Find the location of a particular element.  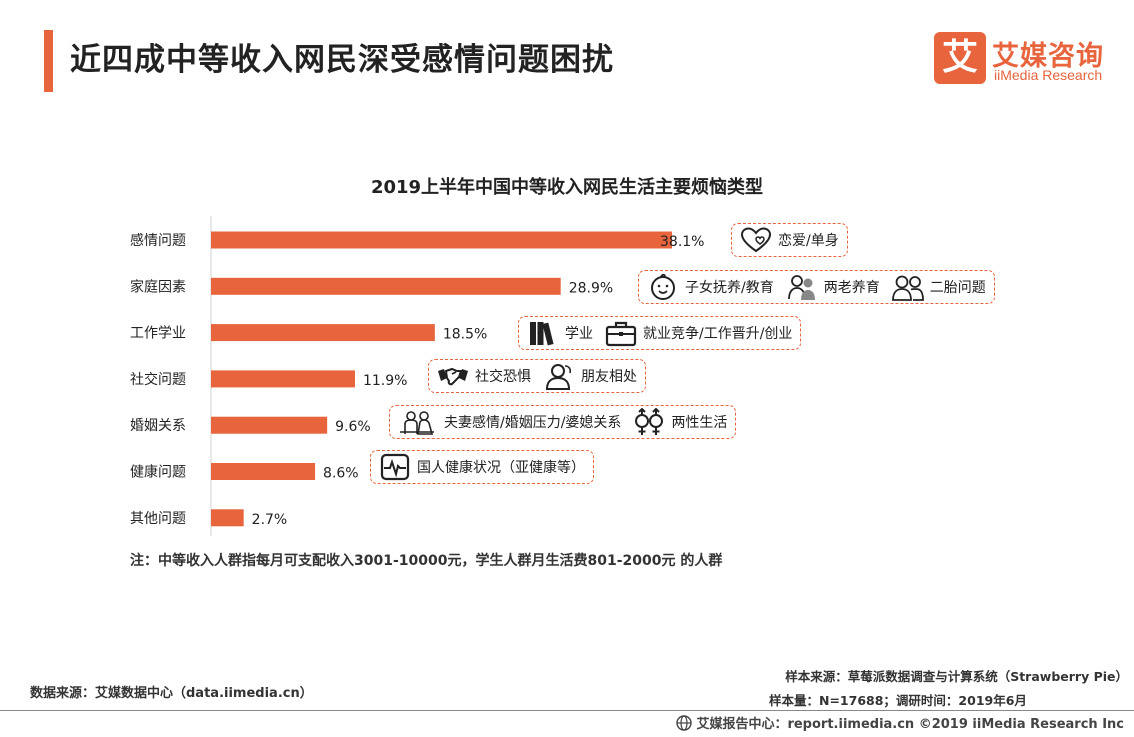

value-label: 9.6% is located at coordinates (353, 427).